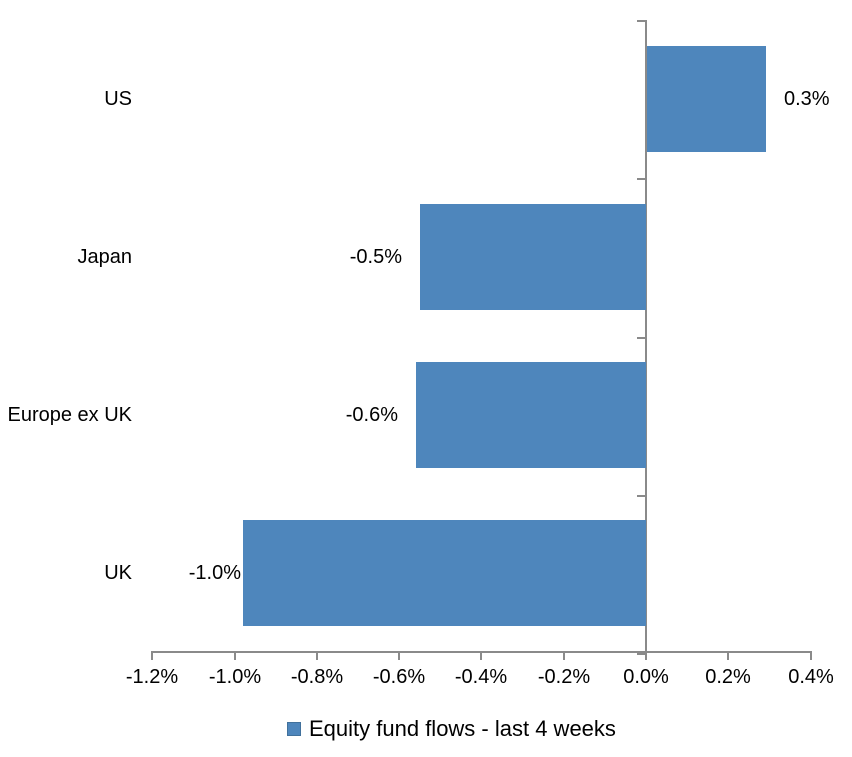 The image size is (852, 757). What do you see at coordinates (462, 728) in the screenshot?
I see `legend-label: Equity fund flows - last 4 weeks` at bounding box center [462, 728].